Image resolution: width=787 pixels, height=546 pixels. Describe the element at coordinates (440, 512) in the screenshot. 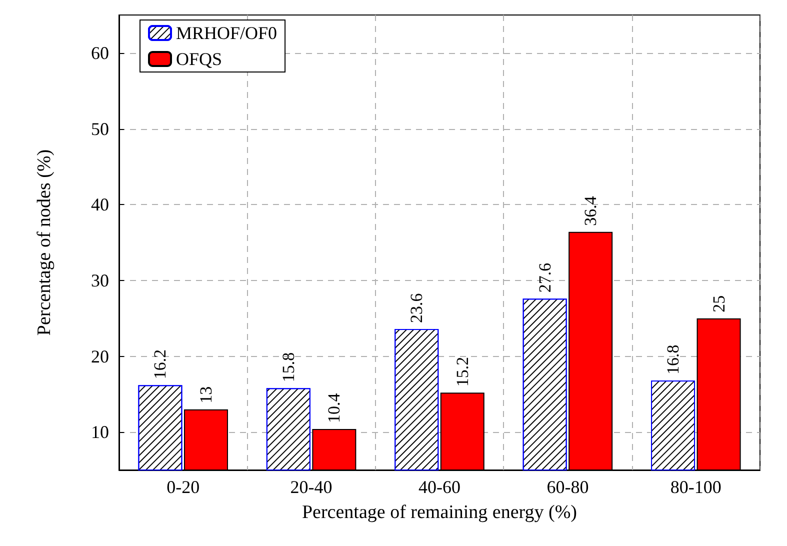

I see `x-axis-title: Percentage of remaining energy (%)` at that location.